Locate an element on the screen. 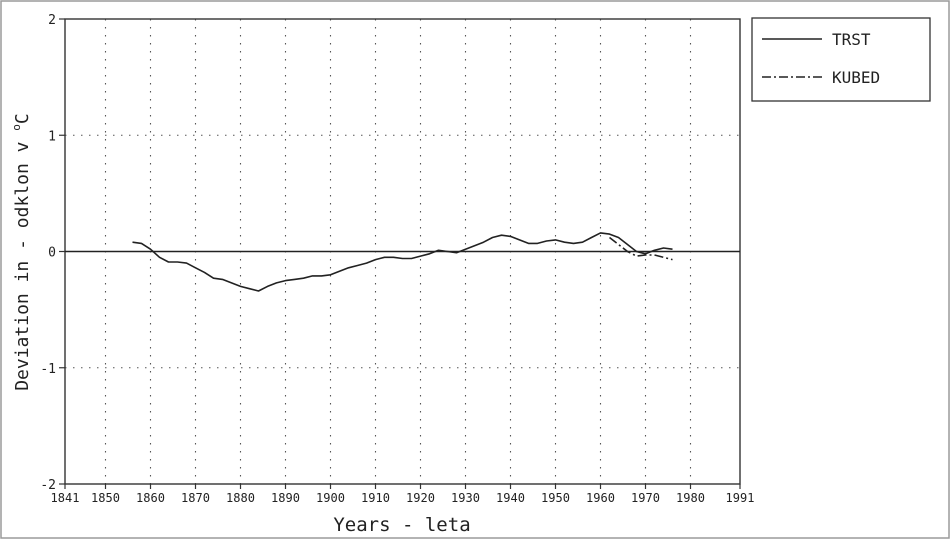 The height and width of the screenshot is (544, 951). x-tick-label: 1980 is located at coordinates (690, 498).